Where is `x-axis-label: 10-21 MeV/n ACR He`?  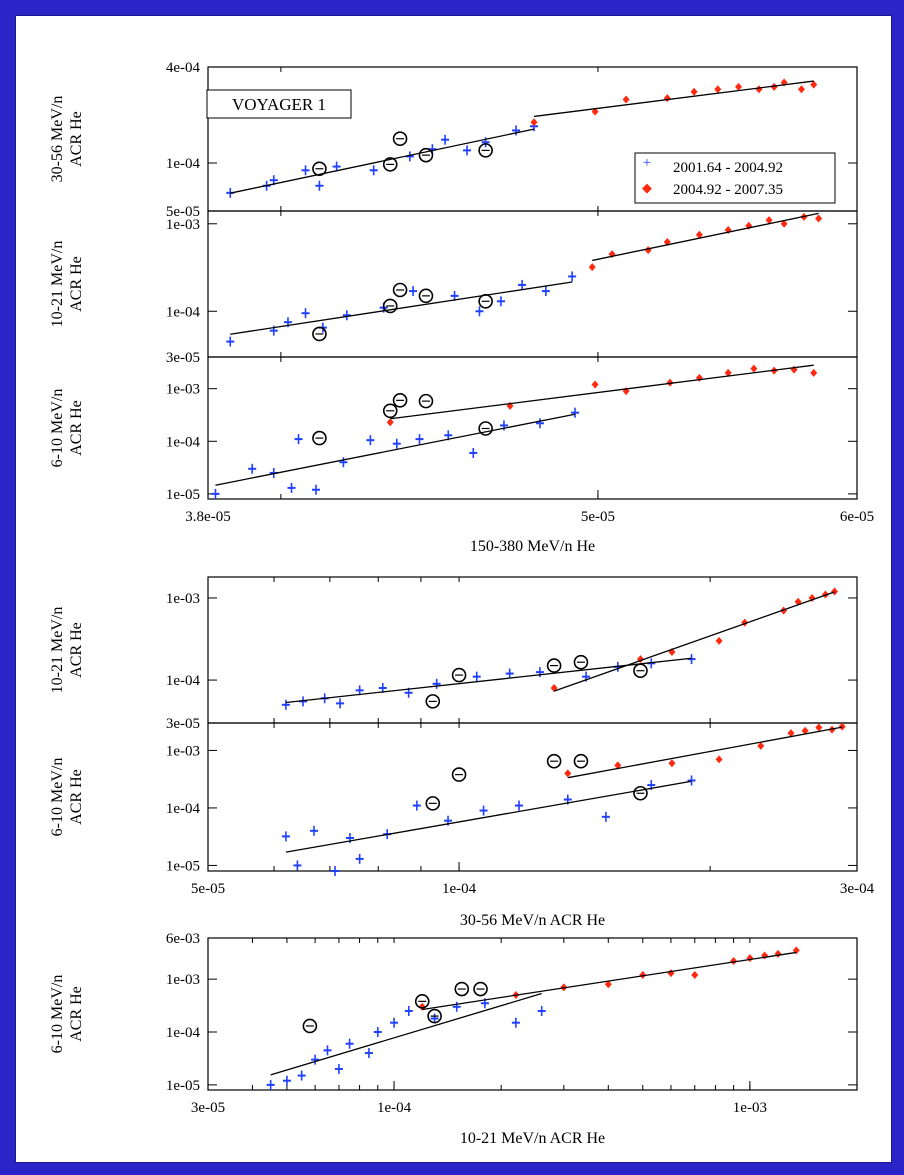 x-axis-label: 10-21 MeV/n ACR He is located at coordinates (532, 1138).